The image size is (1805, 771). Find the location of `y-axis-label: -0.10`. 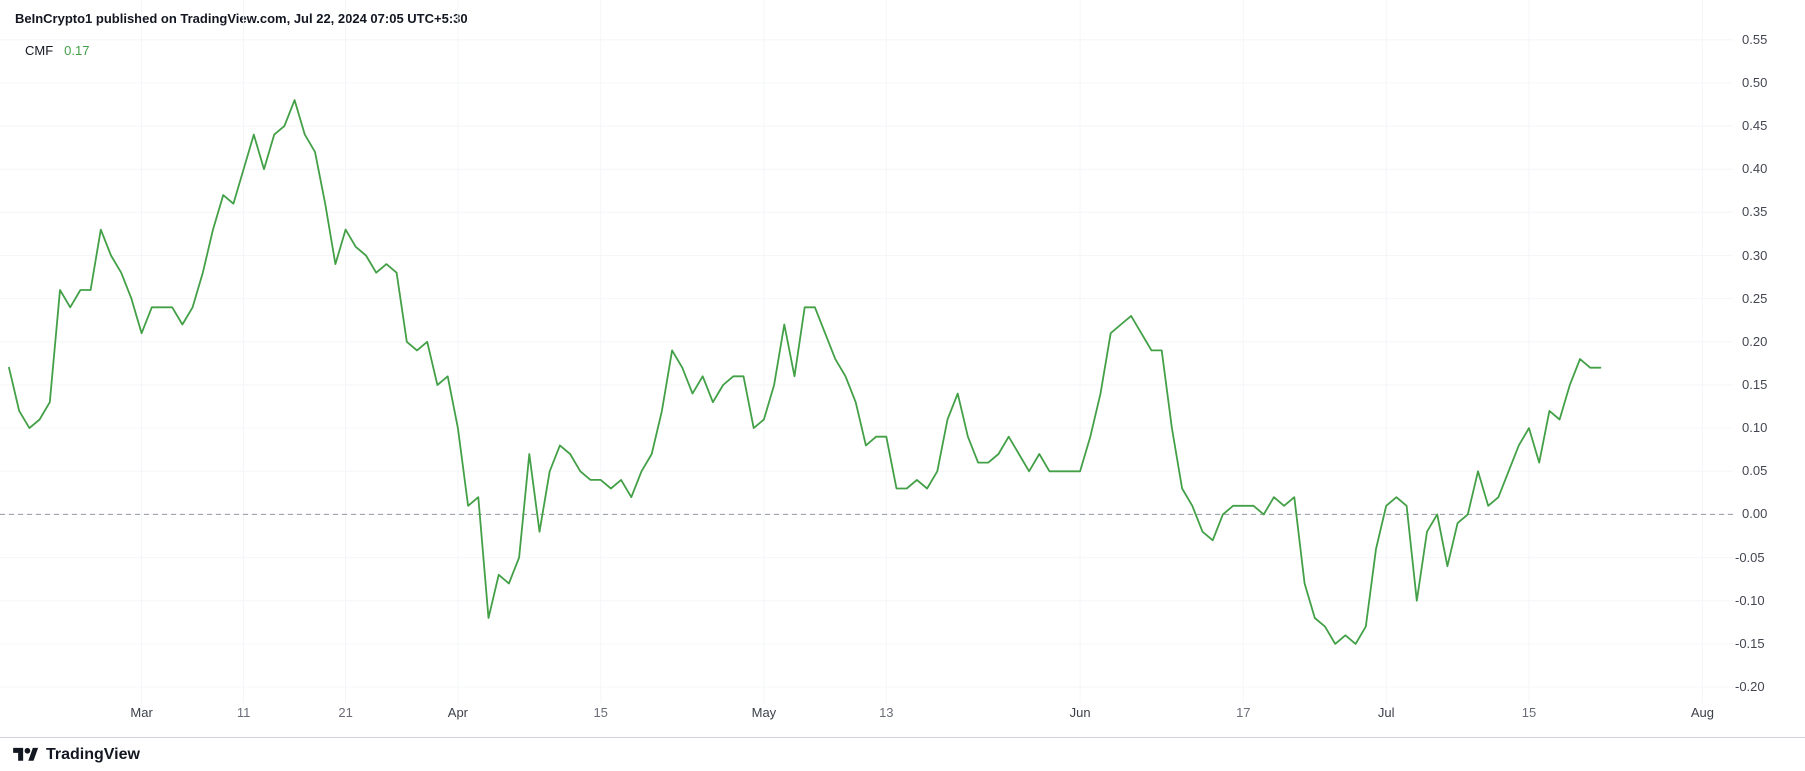

y-axis-label: -0.10 is located at coordinates (1750, 600).